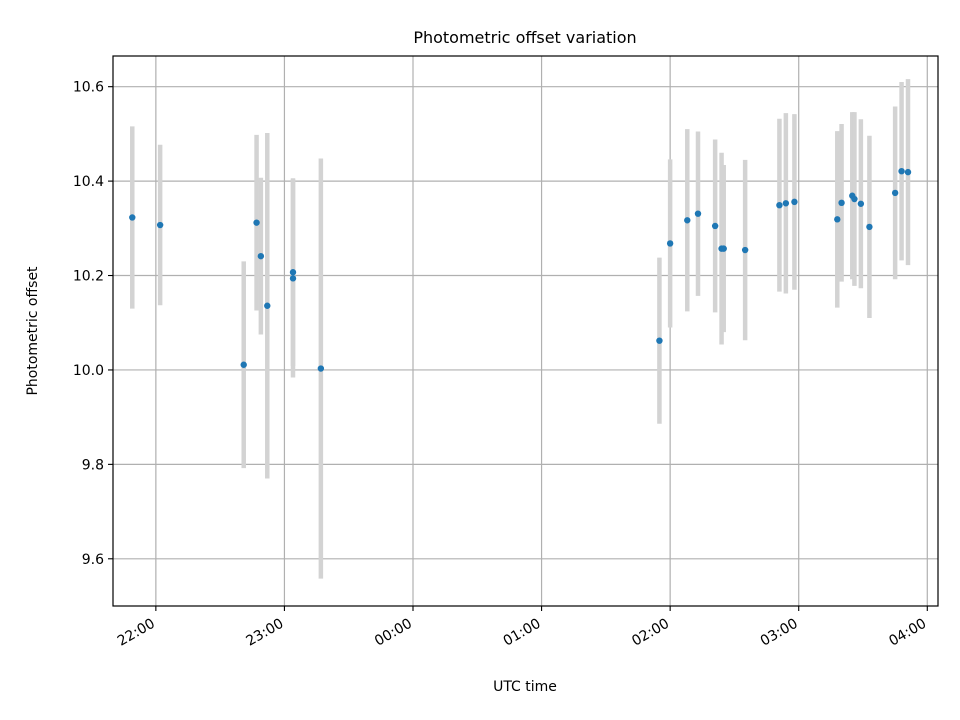 The height and width of the screenshot is (720, 960). I want to click on y-axis-ticks: 9.6 9.8 10.0 10.2 10.4 10.6, so click(93, 324).